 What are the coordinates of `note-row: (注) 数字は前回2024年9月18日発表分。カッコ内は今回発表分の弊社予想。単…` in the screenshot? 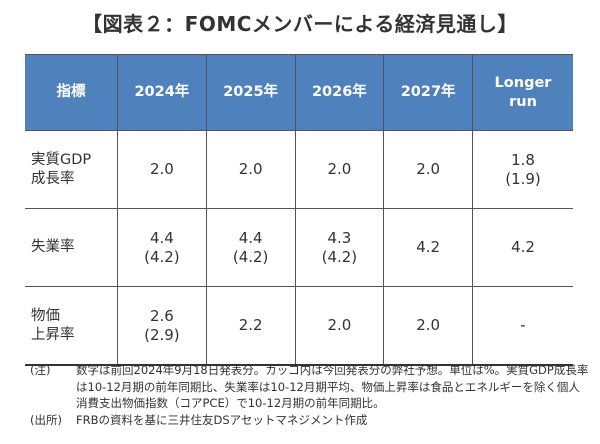 It's located at (310, 387).